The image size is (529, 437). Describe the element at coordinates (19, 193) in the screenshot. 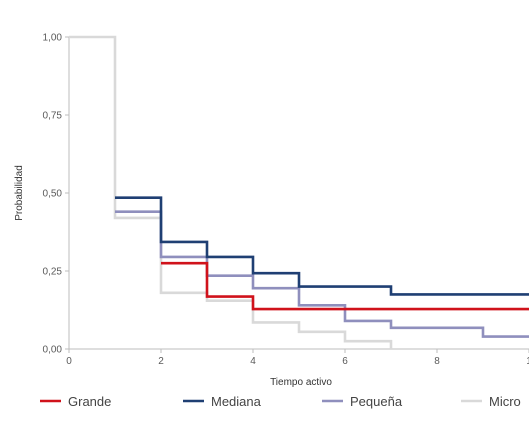

I see `y-axis-title: Probabilidad` at that location.